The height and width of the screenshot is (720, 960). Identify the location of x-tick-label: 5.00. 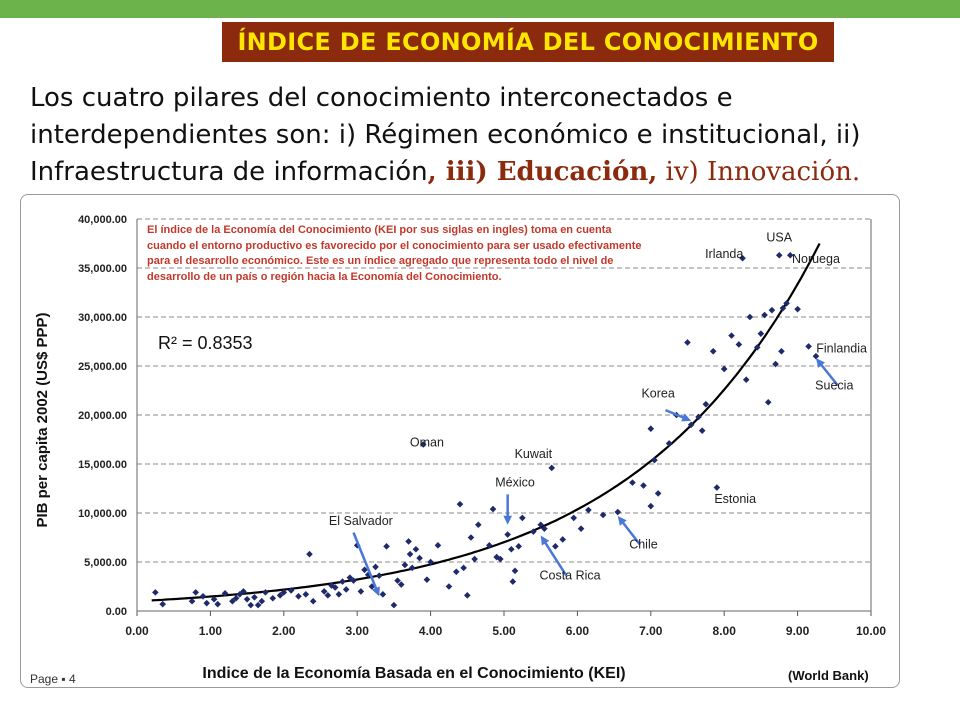
(504, 631).